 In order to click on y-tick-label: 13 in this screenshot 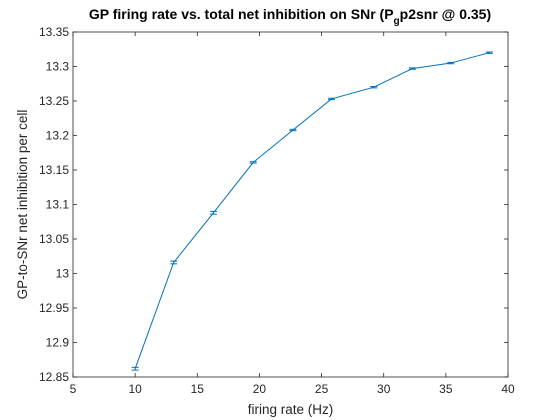, I will do `click(63, 274)`.